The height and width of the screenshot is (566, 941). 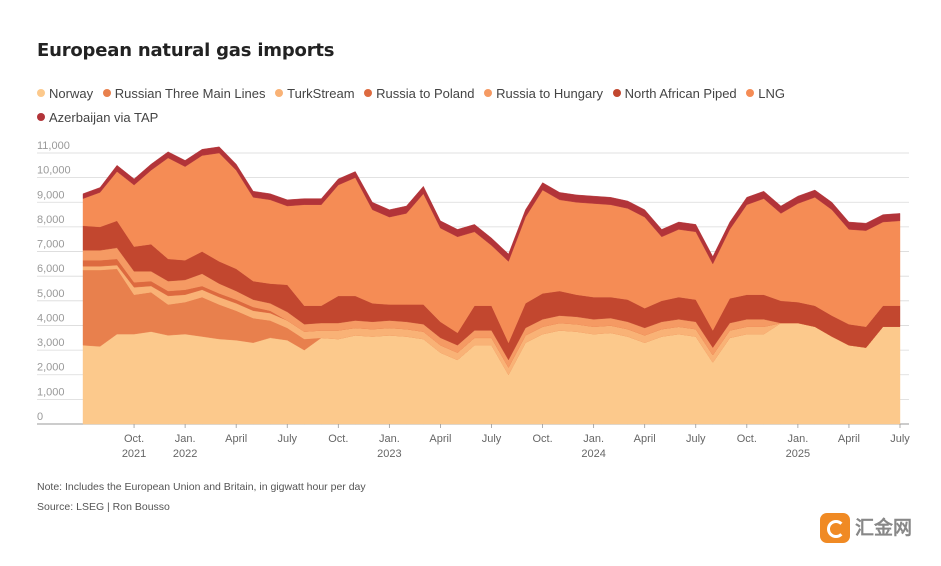 I want to click on watermark-logo: 汇金网, so click(x=875, y=528).